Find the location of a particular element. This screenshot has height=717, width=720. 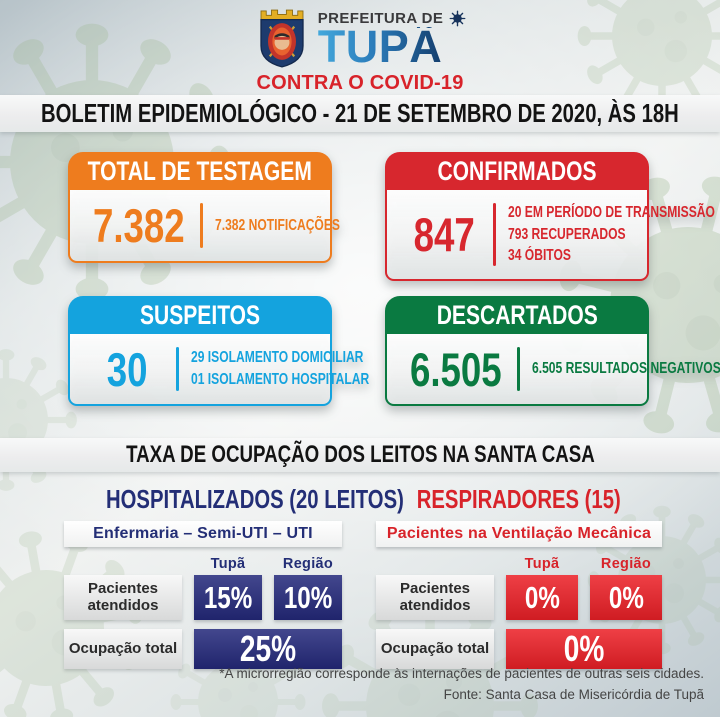

card-detail-line: 01 ISOLAMENTO HOSPITALAR is located at coordinates (280, 379).